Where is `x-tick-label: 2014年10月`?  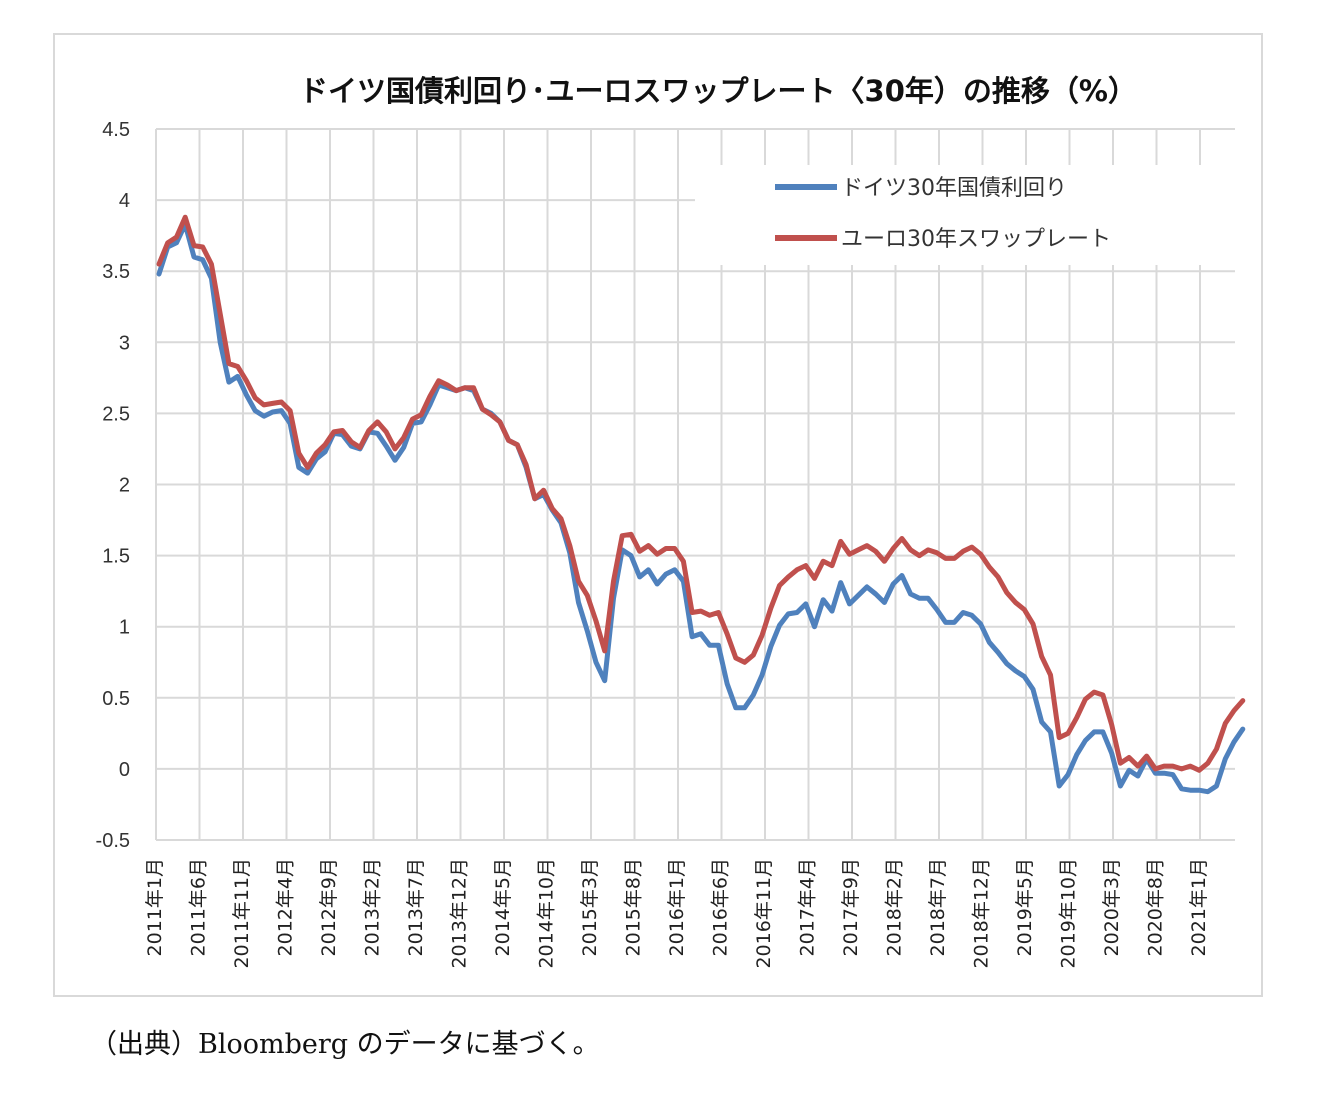 x-tick-label: 2014年10月 is located at coordinates (547, 913).